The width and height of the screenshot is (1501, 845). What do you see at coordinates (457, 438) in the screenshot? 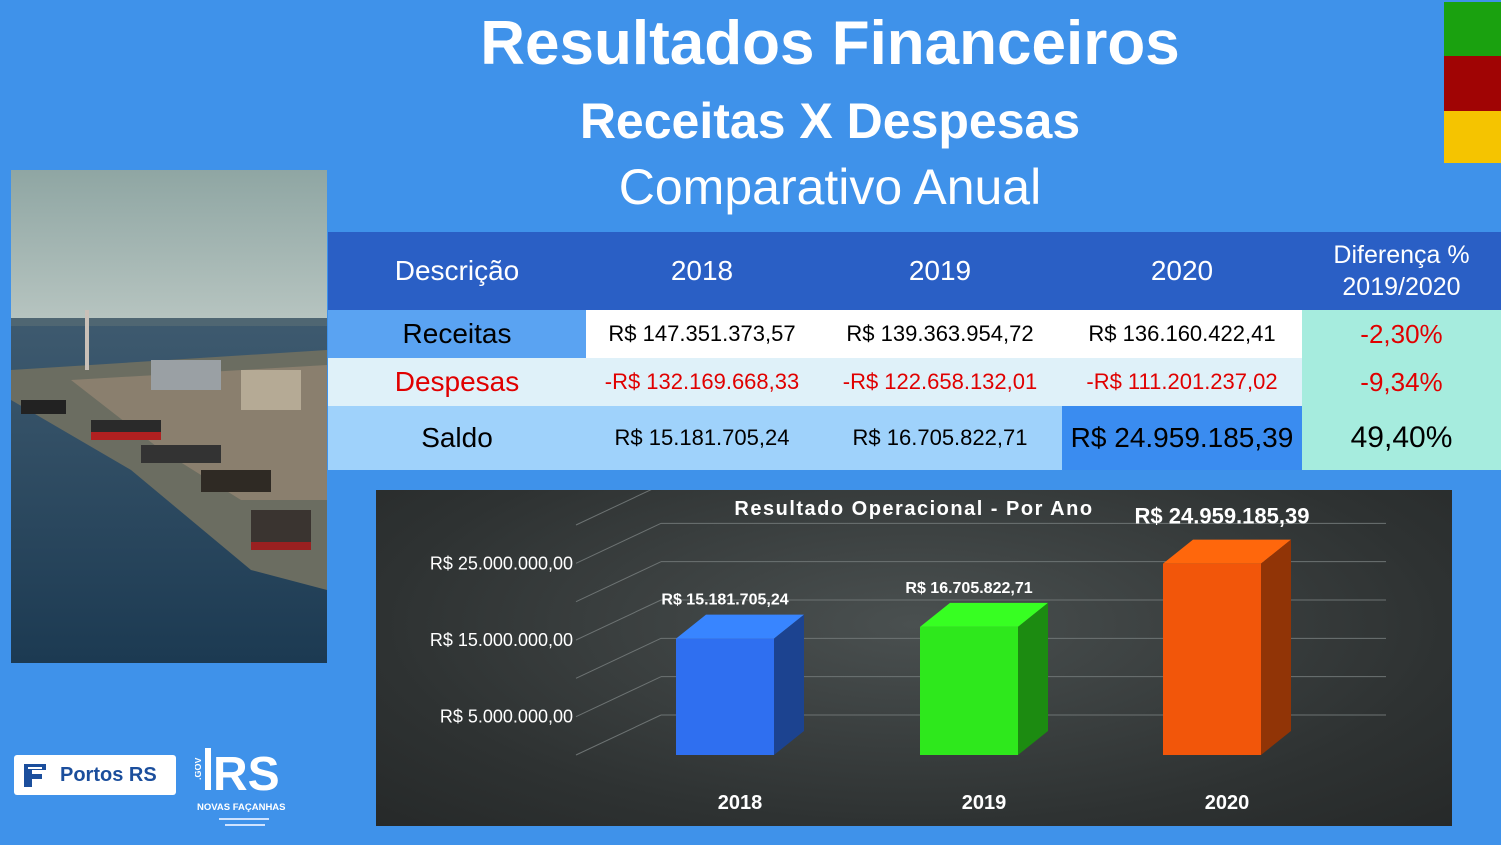
I see `row-label: Saldo` at bounding box center [457, 438].